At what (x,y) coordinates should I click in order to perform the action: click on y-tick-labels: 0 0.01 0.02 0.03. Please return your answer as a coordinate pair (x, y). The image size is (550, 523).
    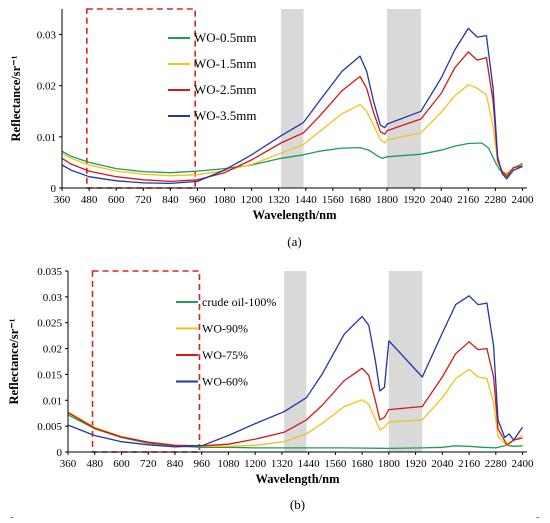
    Looking at the image, I should click on (47, 112).